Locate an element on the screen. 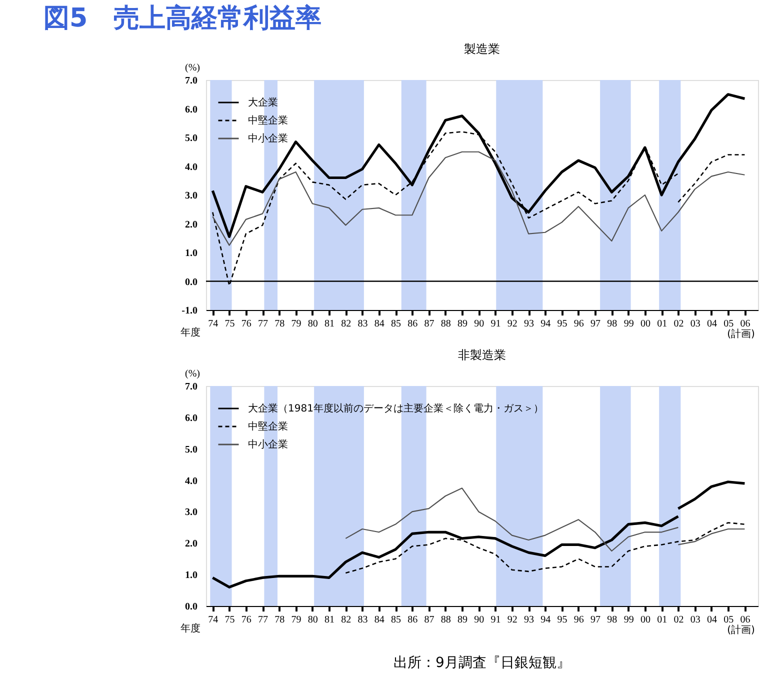 The image size is (778, 683). legend-label: 大企業（1981年度以前のデータは主要企業＜除く電力・ガス＞） is located at coordinates (396, 408).